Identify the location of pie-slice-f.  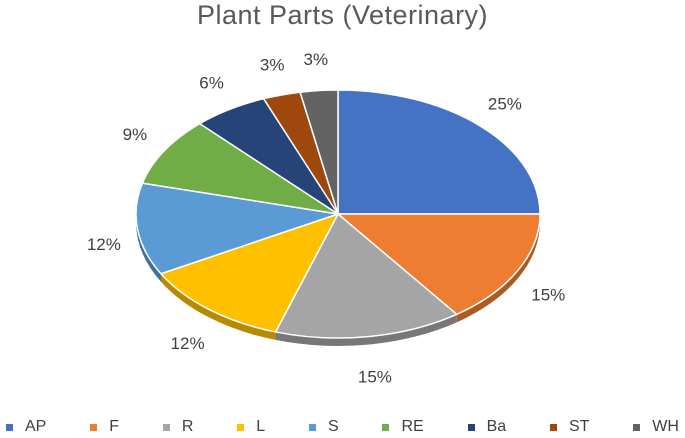
(438, 264).